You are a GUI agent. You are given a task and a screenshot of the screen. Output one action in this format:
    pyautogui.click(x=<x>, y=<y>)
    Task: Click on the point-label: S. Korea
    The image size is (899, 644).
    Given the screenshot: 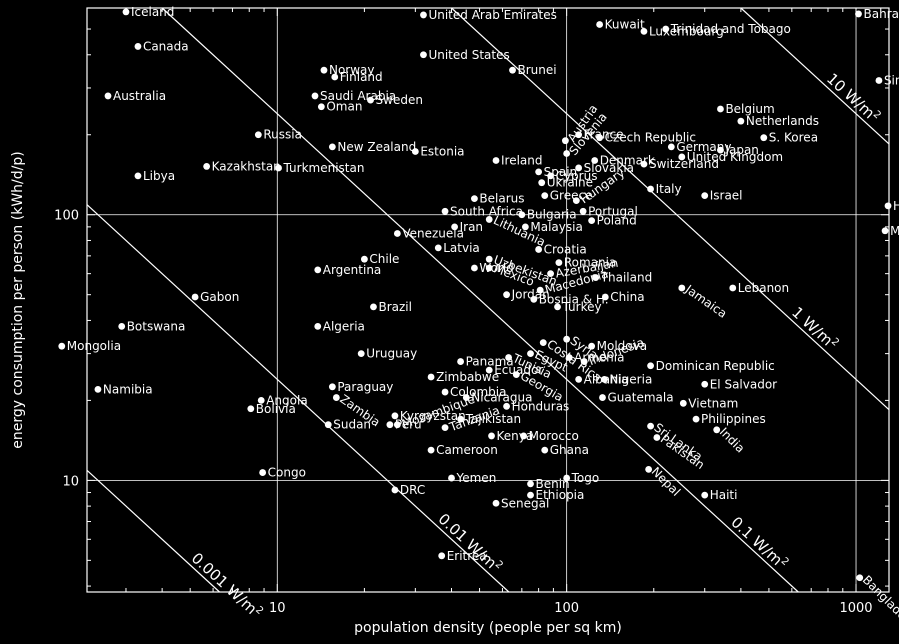 What is the action you would take?
    pyautogui.click(x=793, y=138)
    